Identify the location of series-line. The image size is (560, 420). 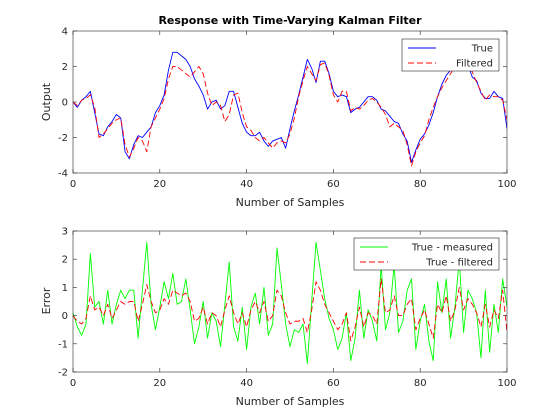
(290, 310).